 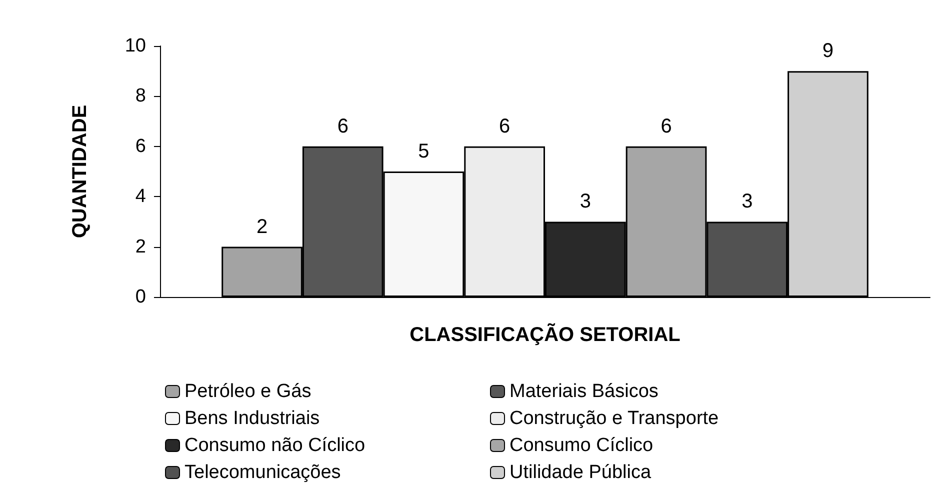 What do you see at coordinates (140, 96) in the screenshot?
I see `y-tick-label: 8` at bounding box center [140, 96].